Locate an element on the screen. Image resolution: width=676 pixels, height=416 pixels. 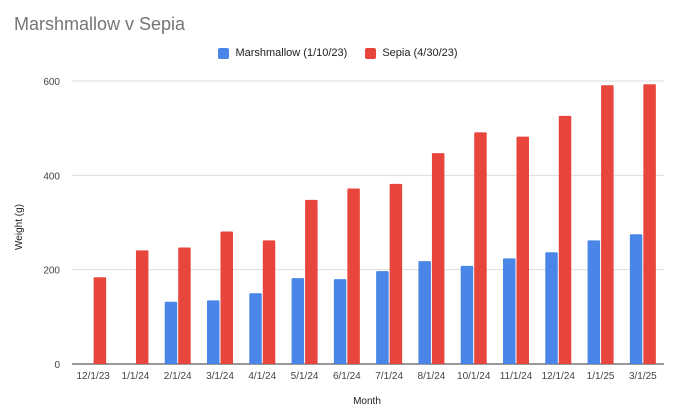
chart-legend: Marshmallow (1/10/23) Sepia (4/30/23) is located at coordinates (338, 53).